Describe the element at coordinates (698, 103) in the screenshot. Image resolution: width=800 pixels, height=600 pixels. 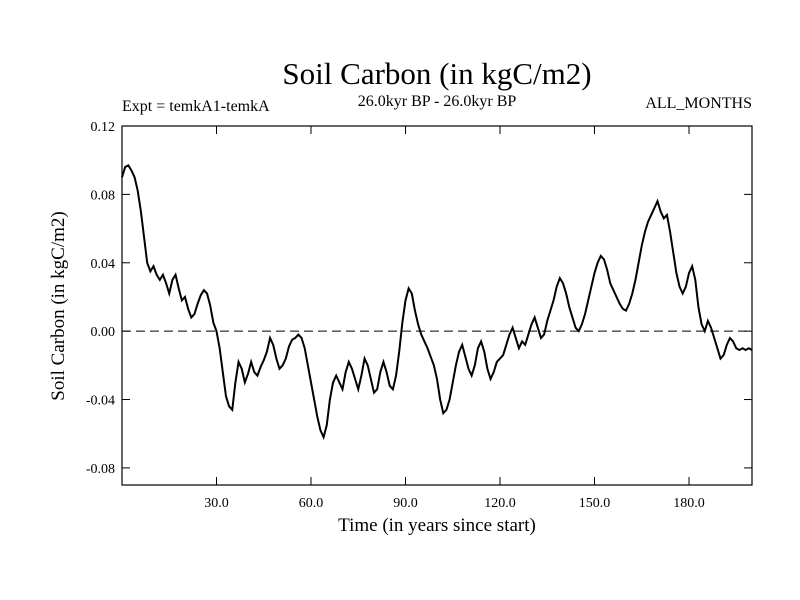
I see `months-label: ALL_MONTHS` at that location.